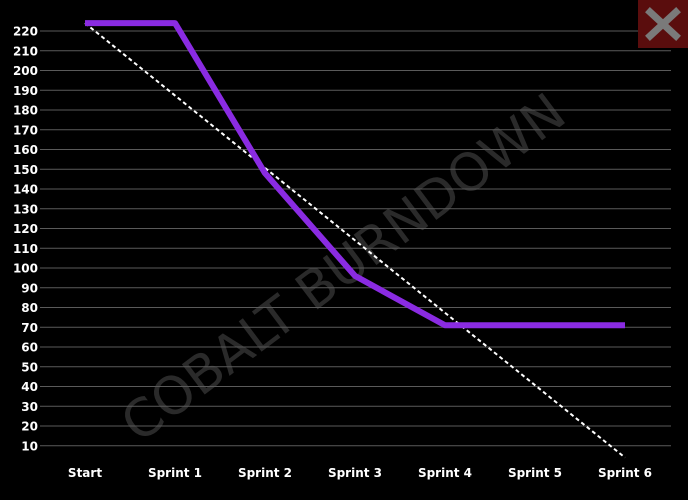 The height and width of the screenshot is (500, 688). What do you see at coordinates (175, 473) in the screenshot?
I see `x-tick-label: Sprint 1` at bounding box center [175, 473].